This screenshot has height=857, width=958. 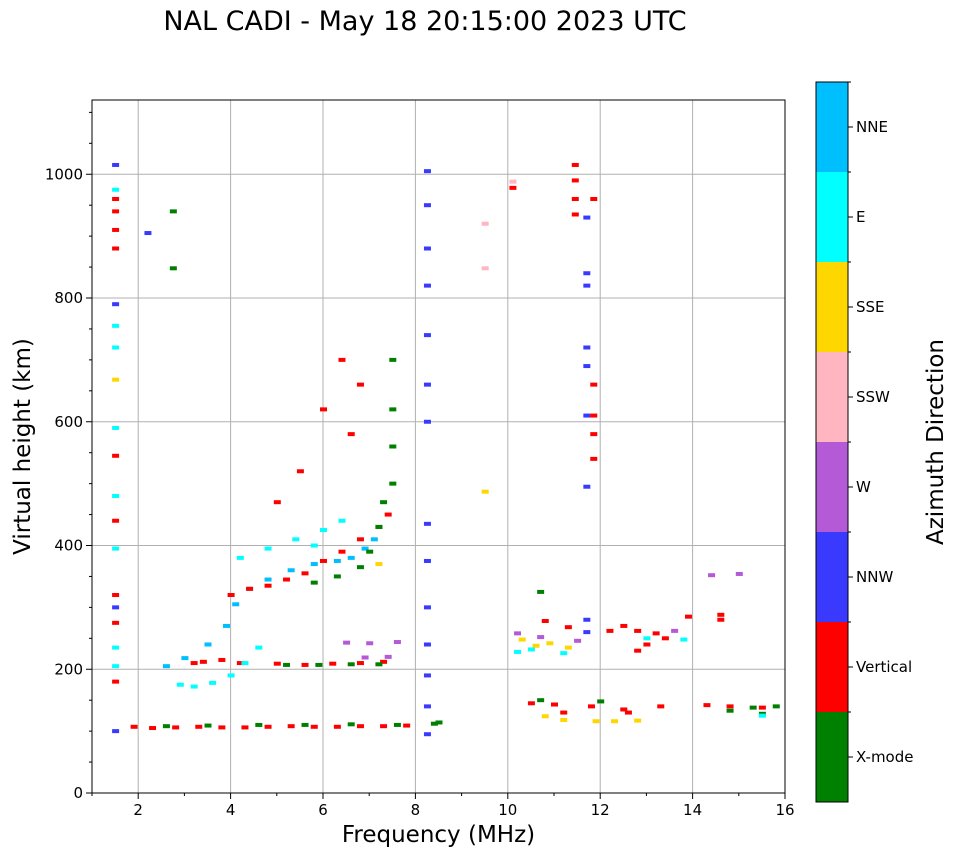 What do you see at coordinates (832, 127) in the screenshot?
I see `colorbar-segment` at bounding box center [832, 127].